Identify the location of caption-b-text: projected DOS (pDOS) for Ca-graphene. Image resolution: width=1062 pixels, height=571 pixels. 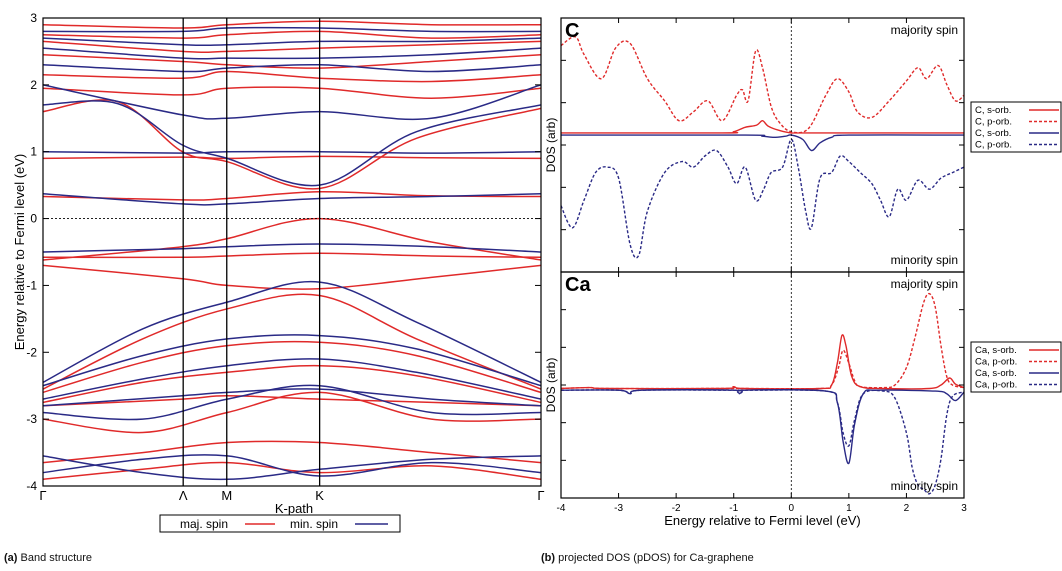
(656, 558).